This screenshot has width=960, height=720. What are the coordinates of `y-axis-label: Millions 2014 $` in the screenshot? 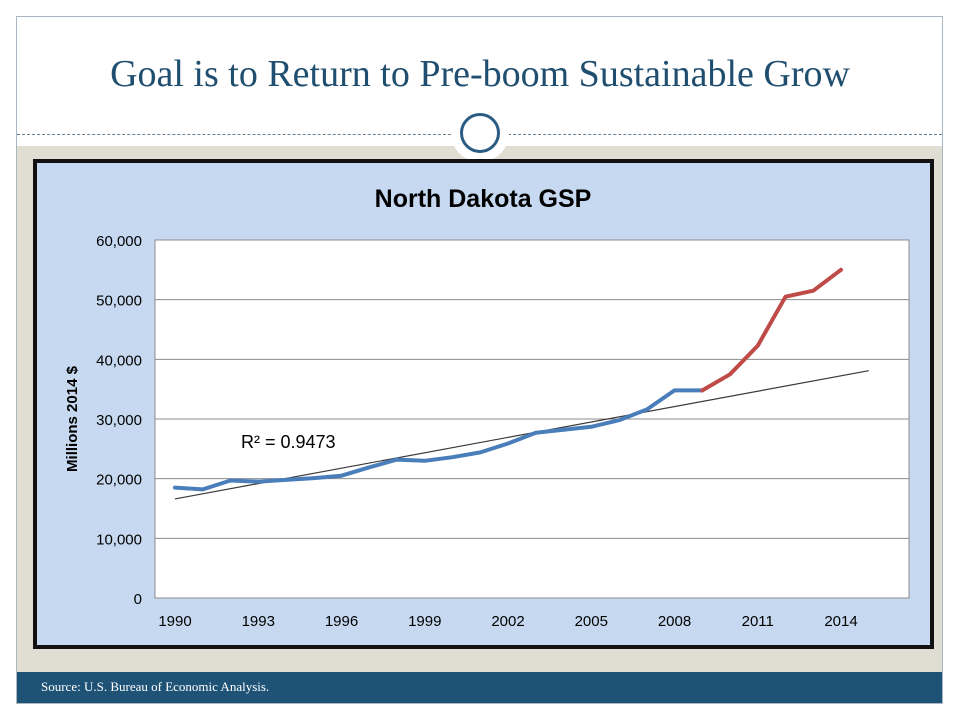 It's located at (72, 418).